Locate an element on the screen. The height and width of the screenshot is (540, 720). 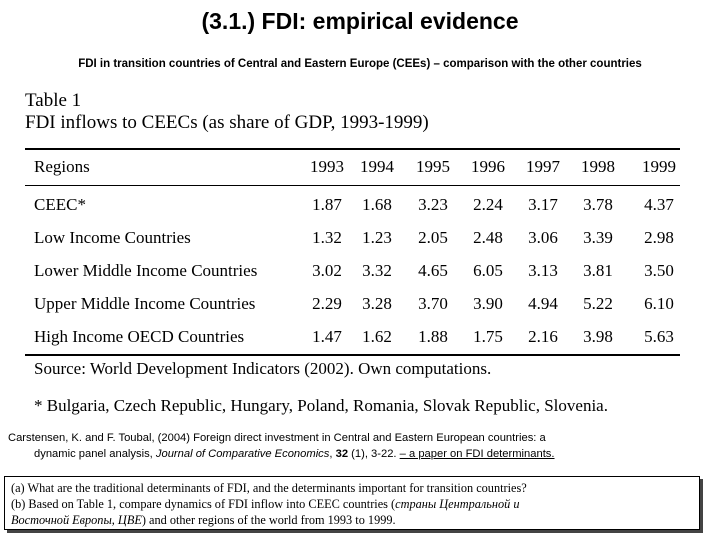
value-cell: 3.90 is located at coordinates (488, 303).